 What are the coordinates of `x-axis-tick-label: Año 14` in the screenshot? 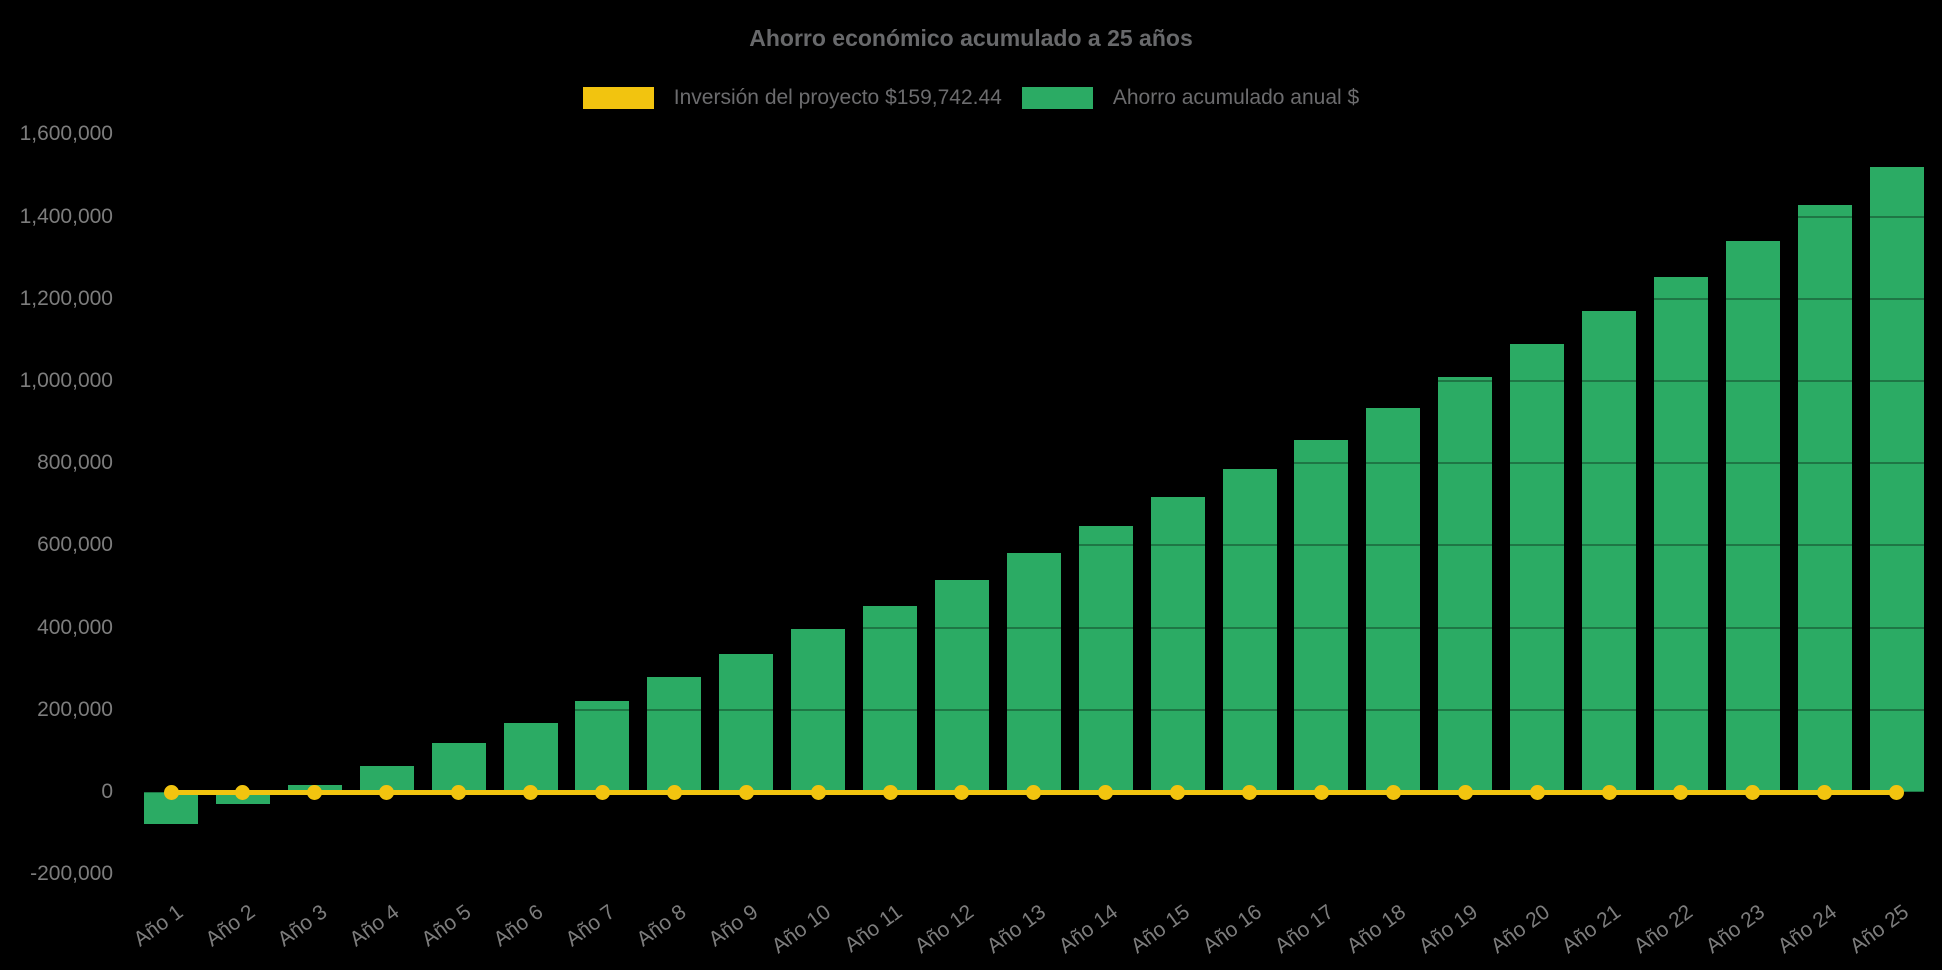 It's located at (1088, 929).